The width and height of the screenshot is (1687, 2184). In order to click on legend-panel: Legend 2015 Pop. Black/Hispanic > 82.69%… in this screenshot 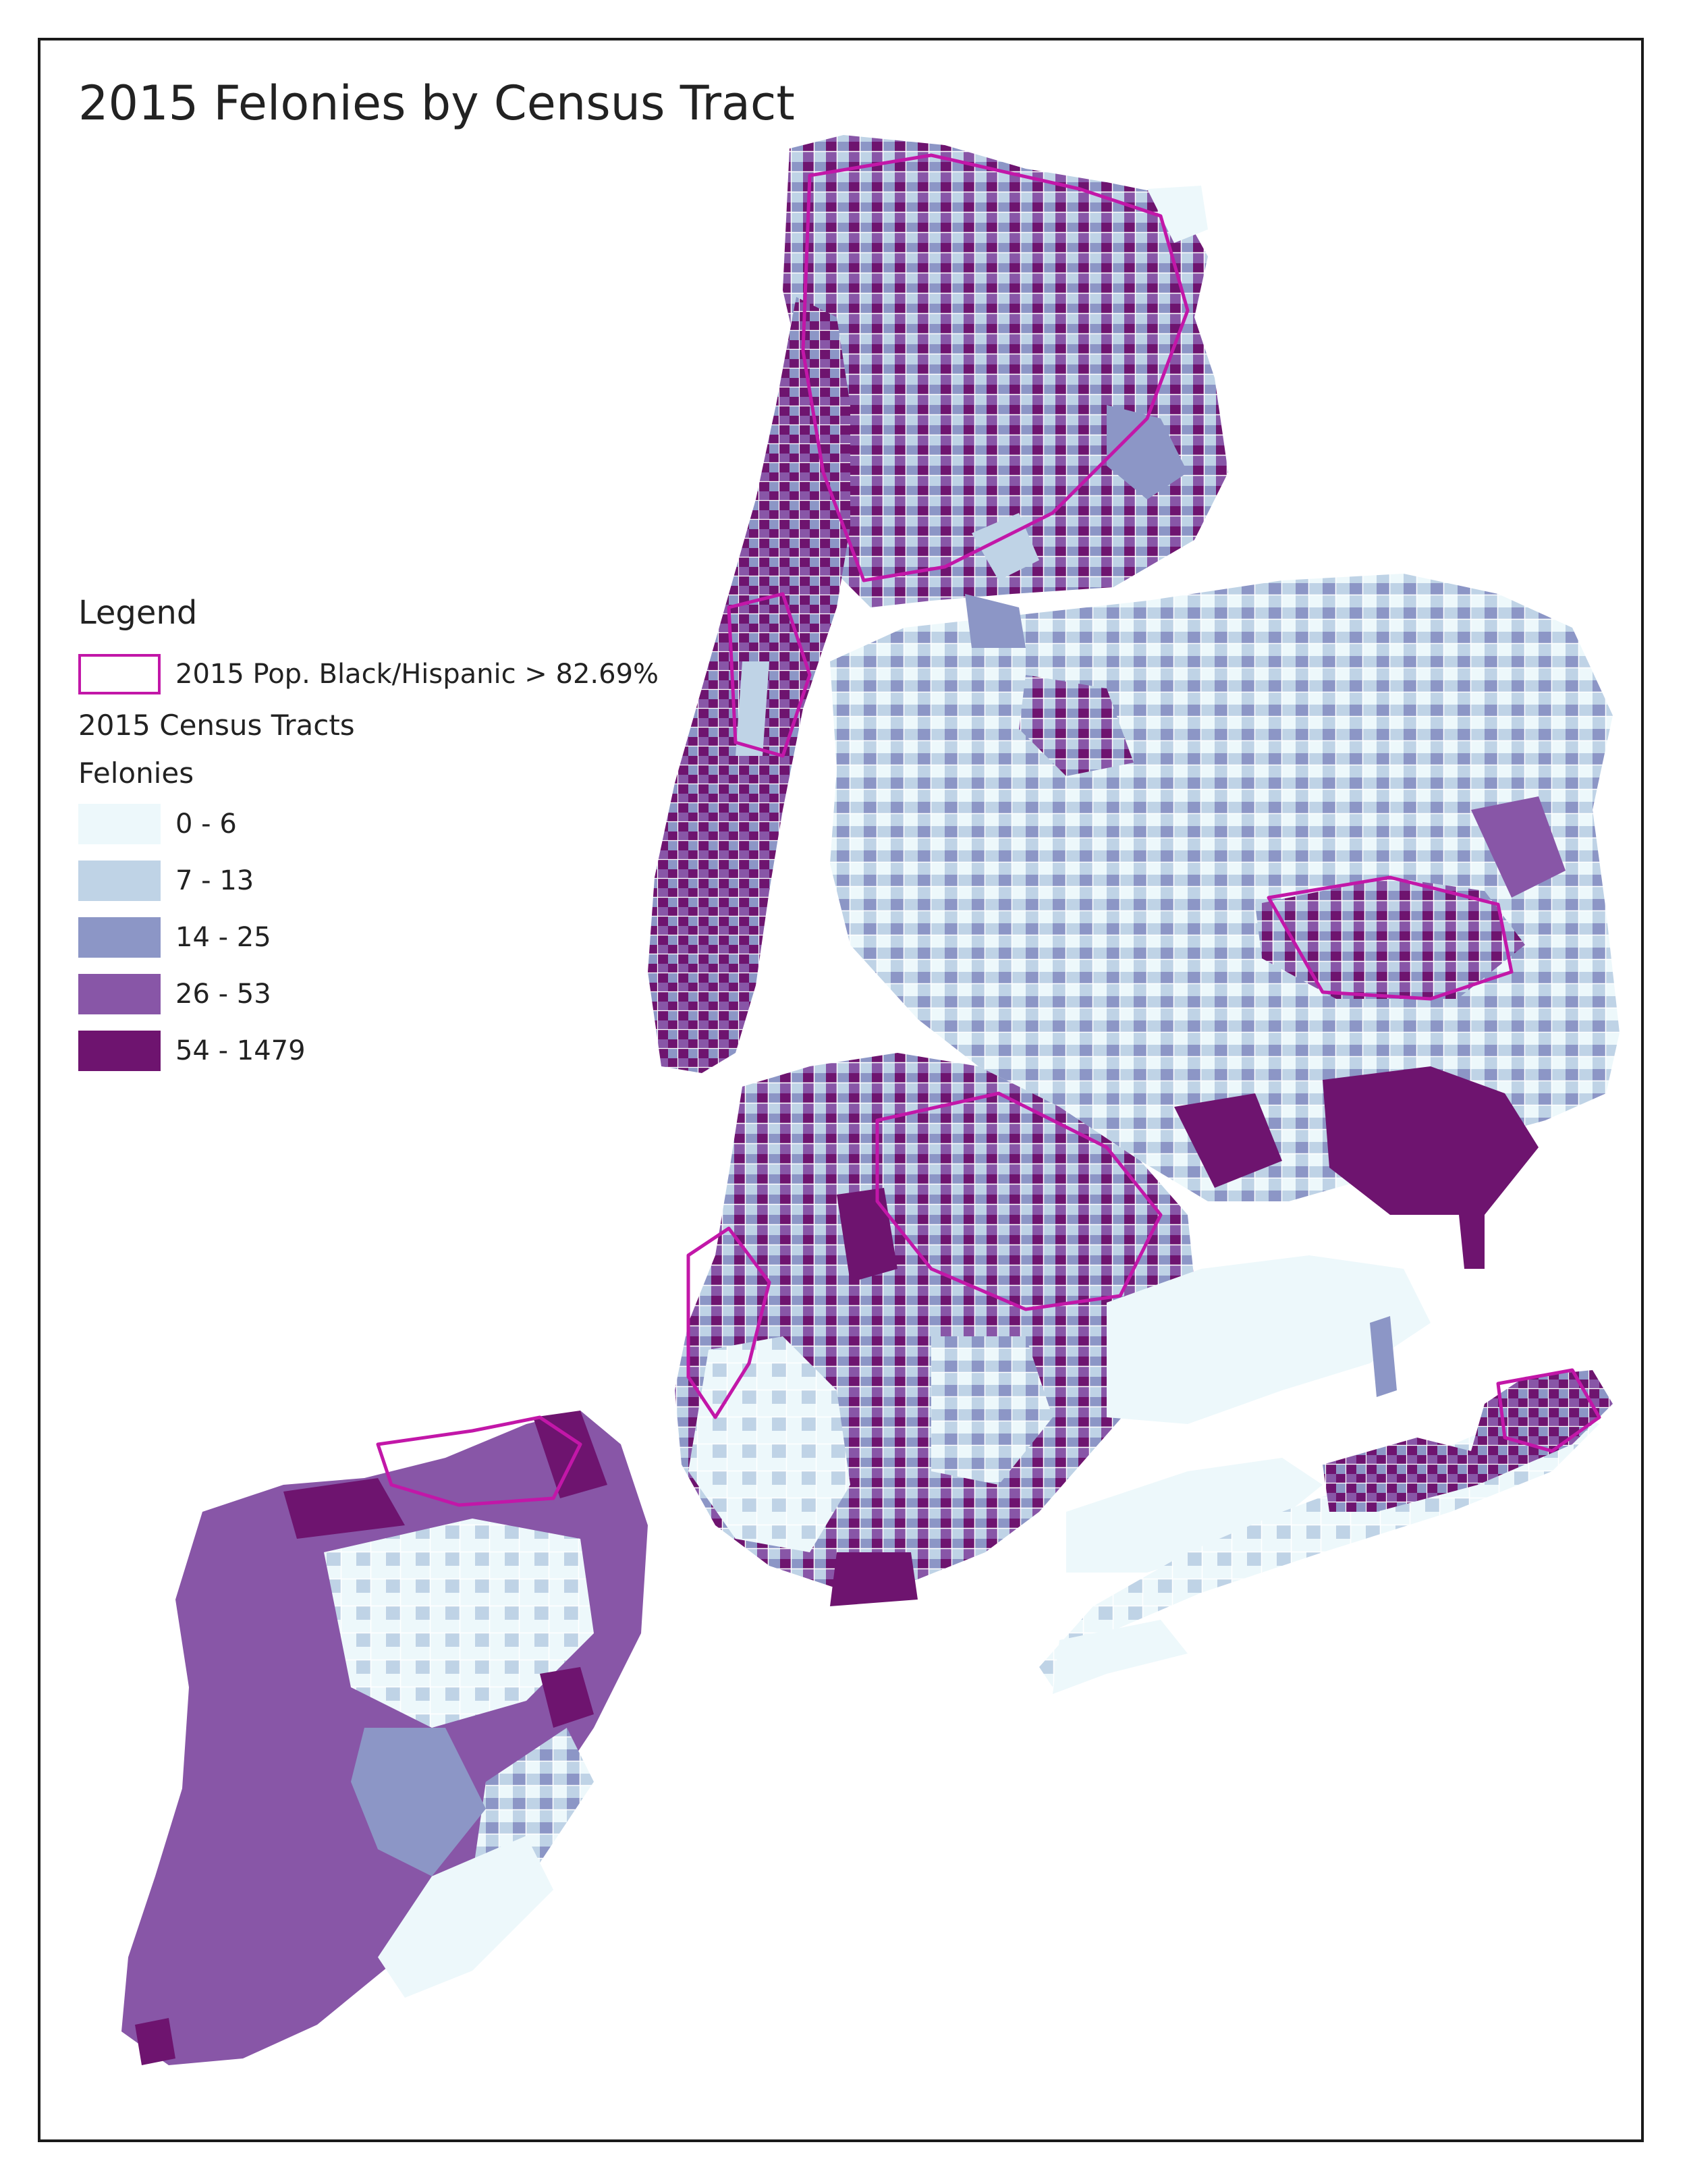, I will do `click(382, 841)`.